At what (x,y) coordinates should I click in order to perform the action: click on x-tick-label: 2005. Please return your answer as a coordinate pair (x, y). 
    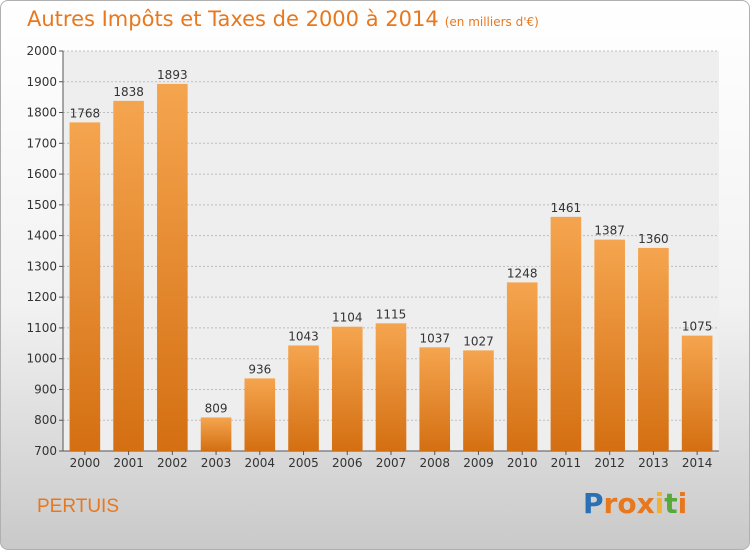
    Looking at the image, I should click on (303, 463).